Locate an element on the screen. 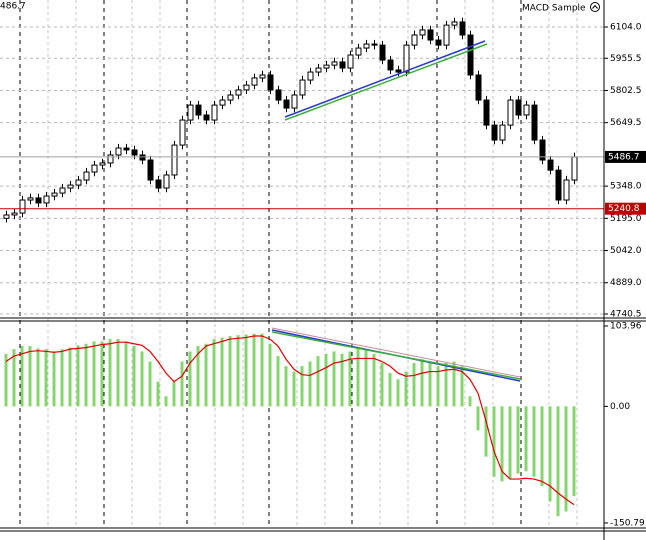 This screenshot has width=646, height=540. level-label-box is located at coordinates (625, 208).